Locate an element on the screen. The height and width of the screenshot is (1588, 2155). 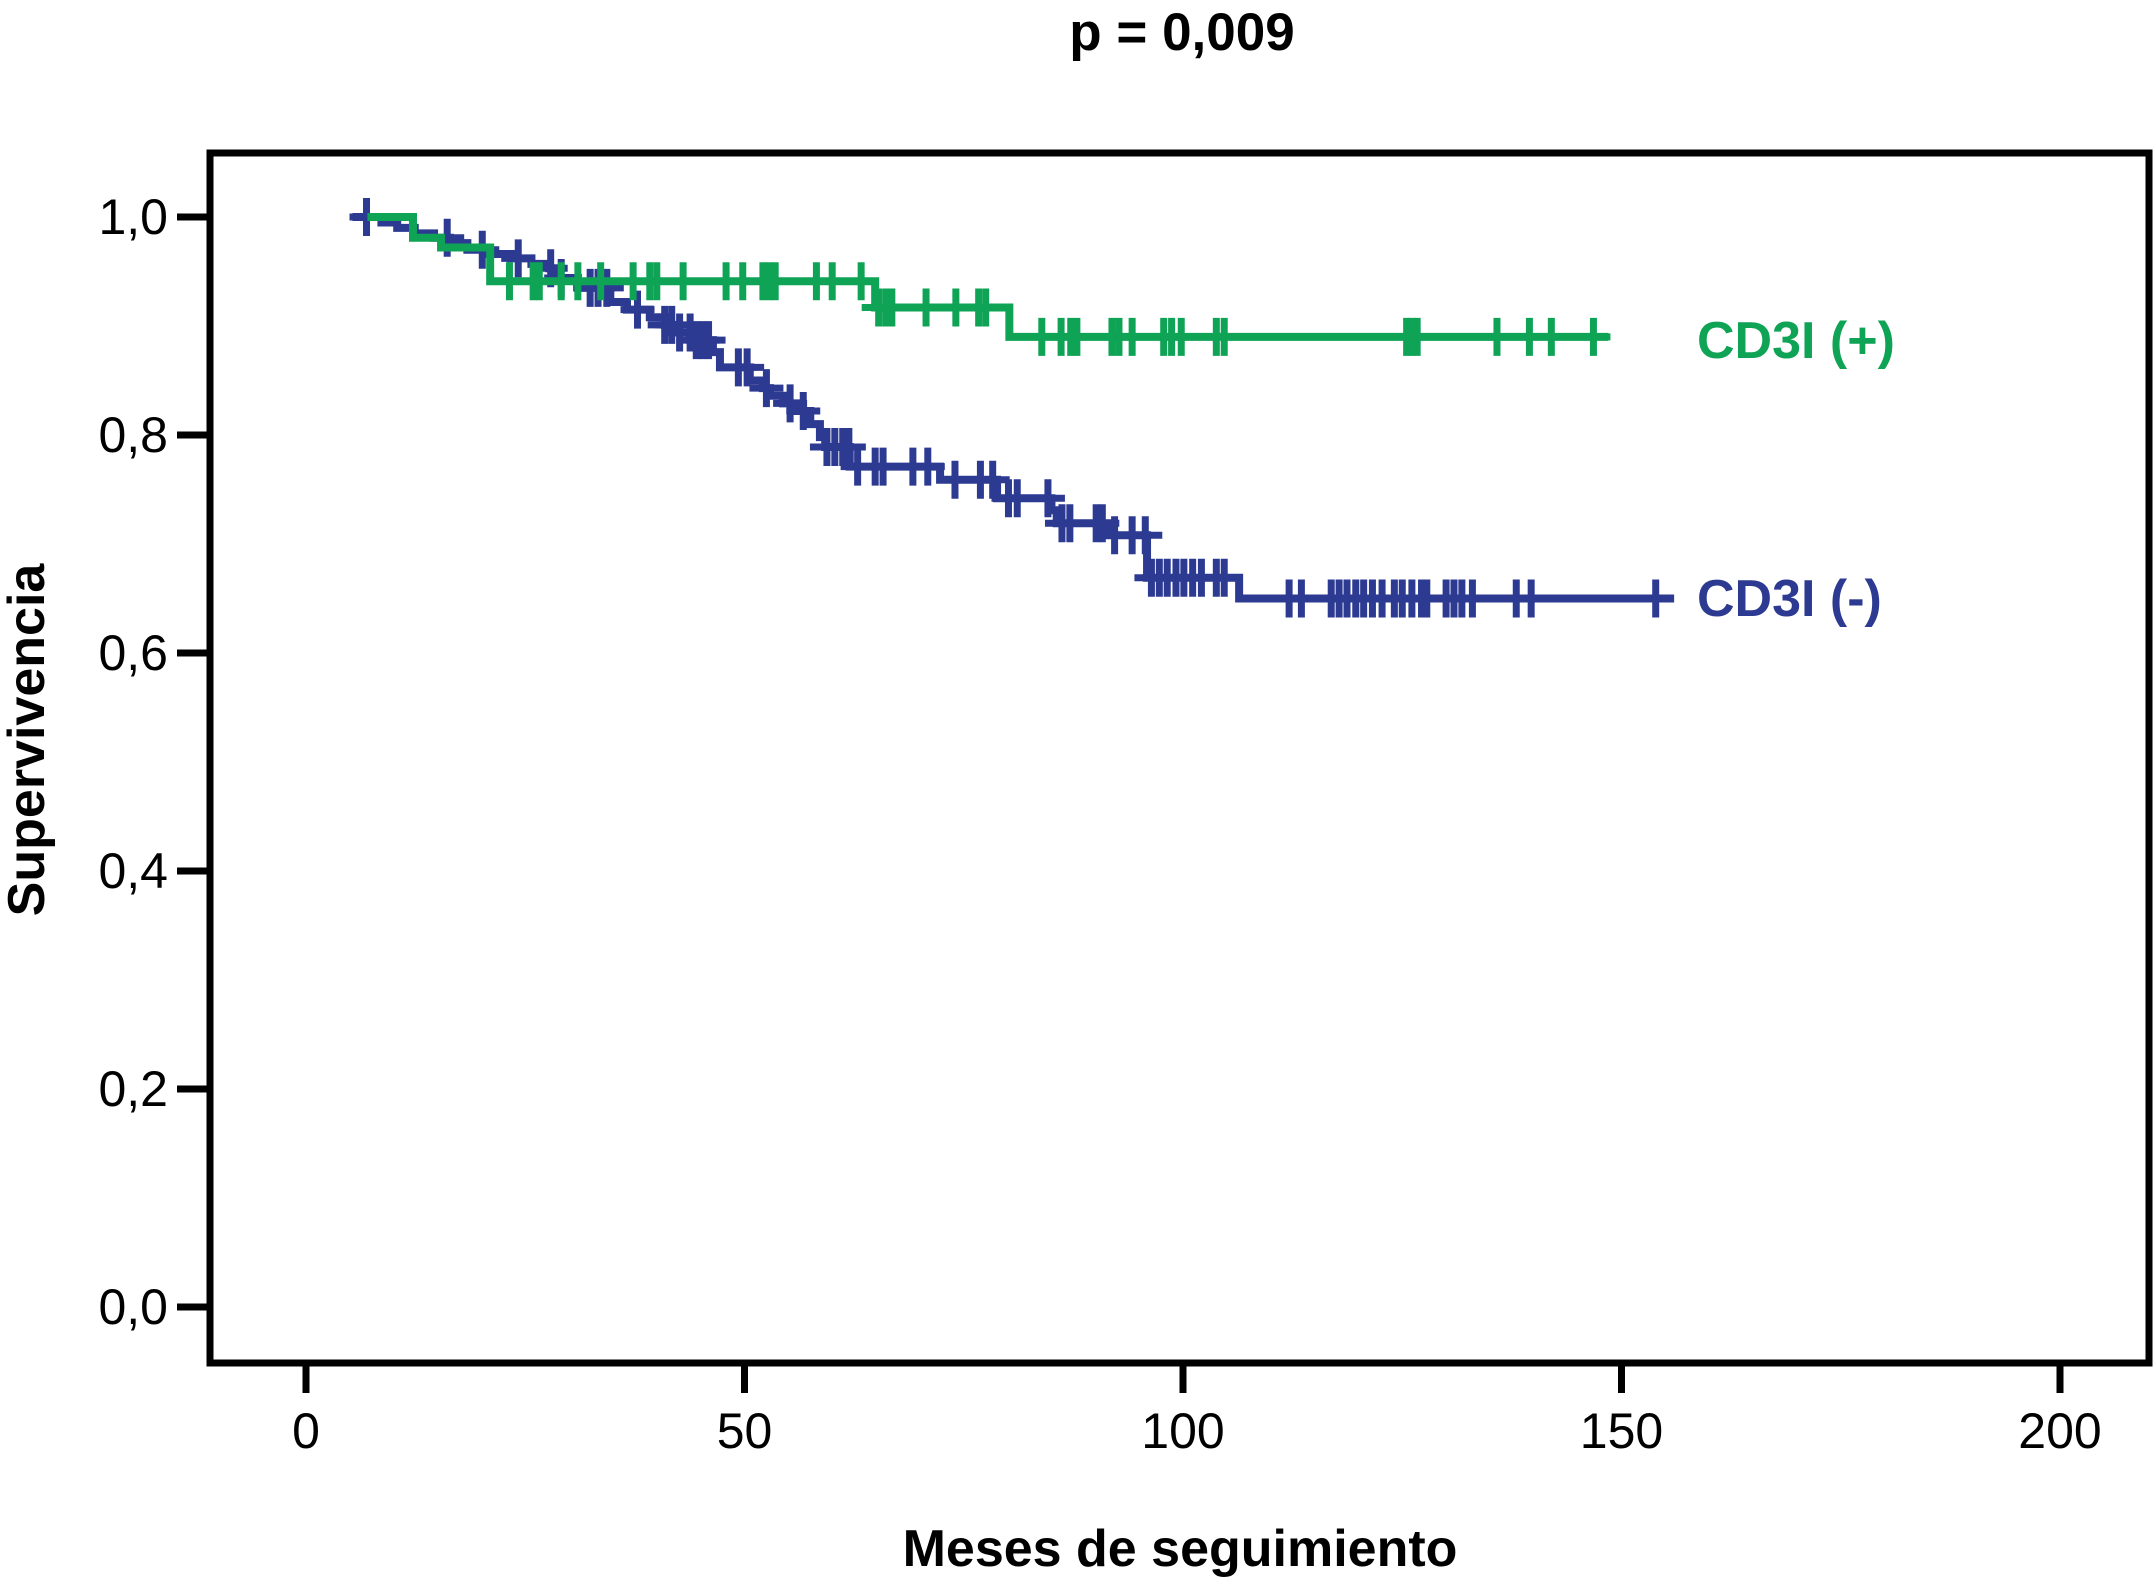
y-tick-label: 1,0 is located at coordinates (133, 217).